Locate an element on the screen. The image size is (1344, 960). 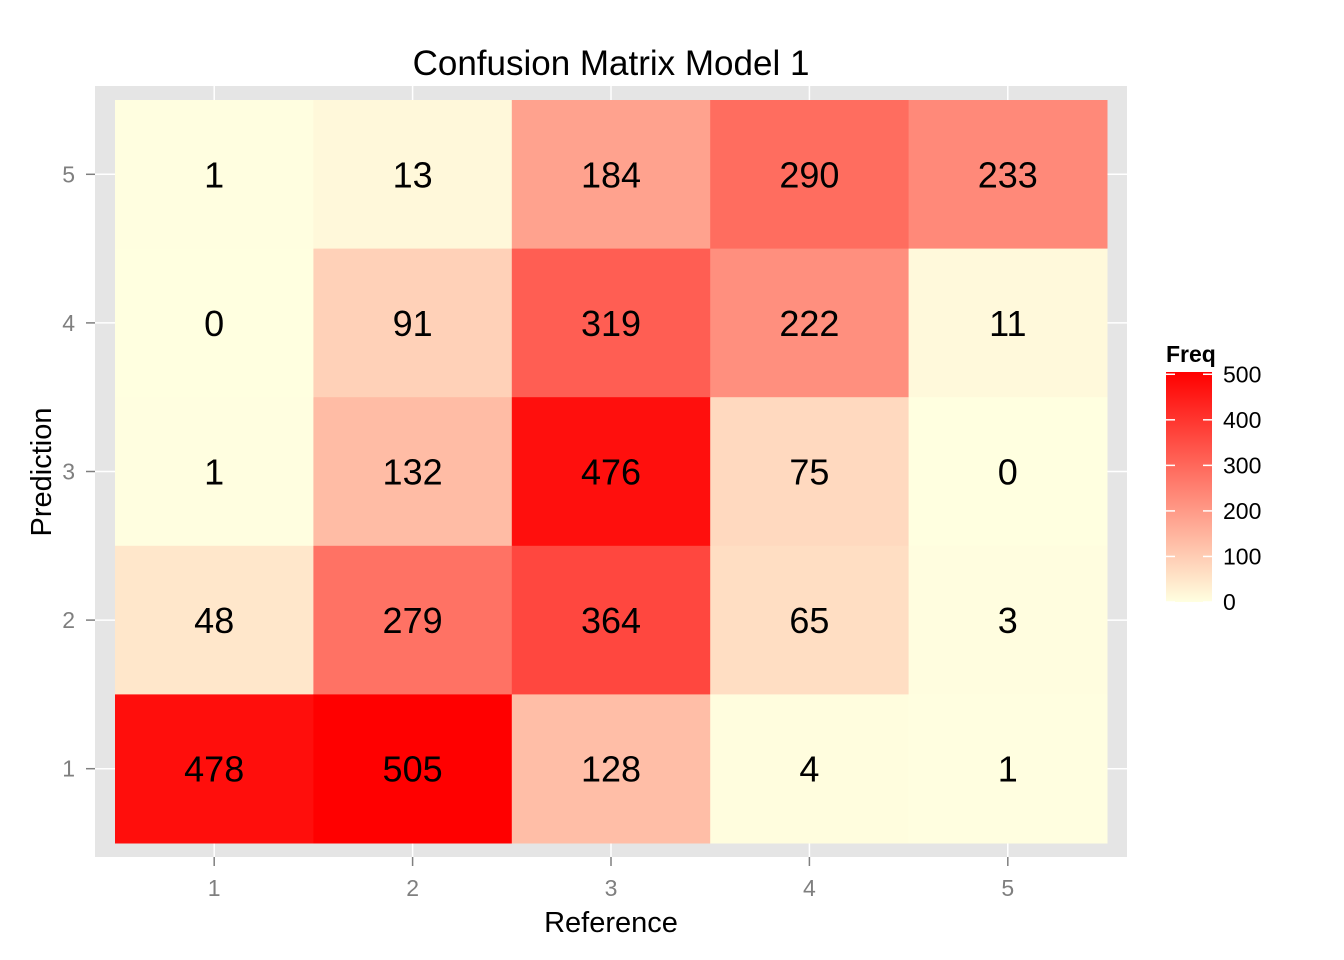
cell-value-label: 184 is located at coordinates (611, 174).